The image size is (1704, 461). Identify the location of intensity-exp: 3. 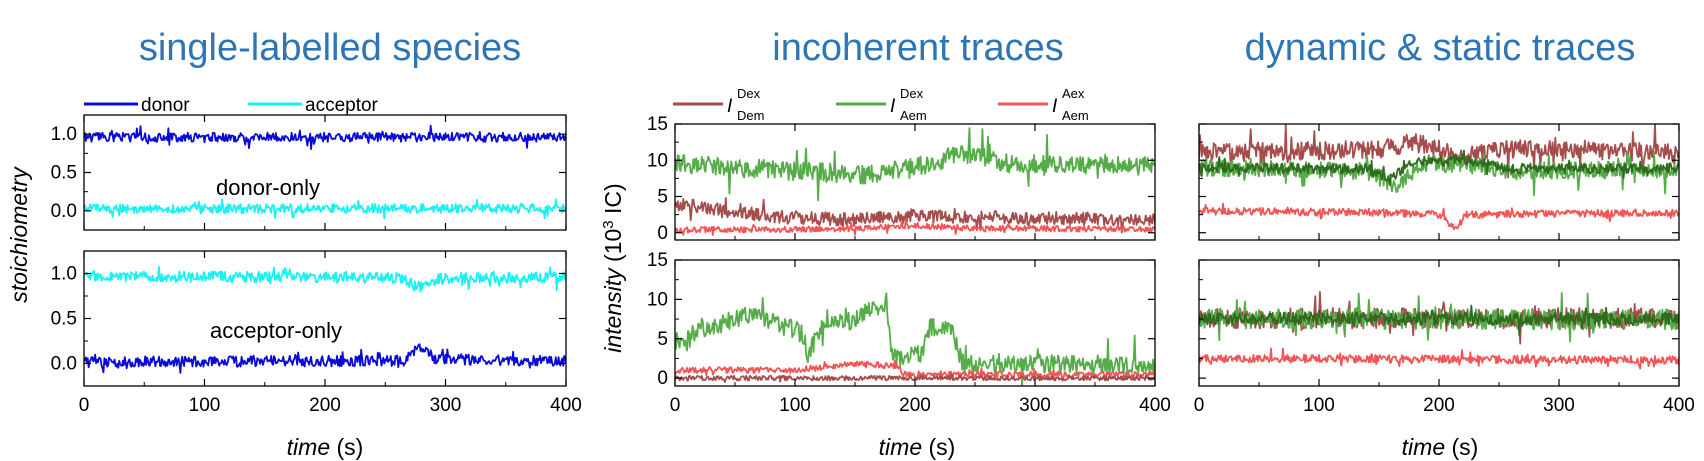
(608, 224).